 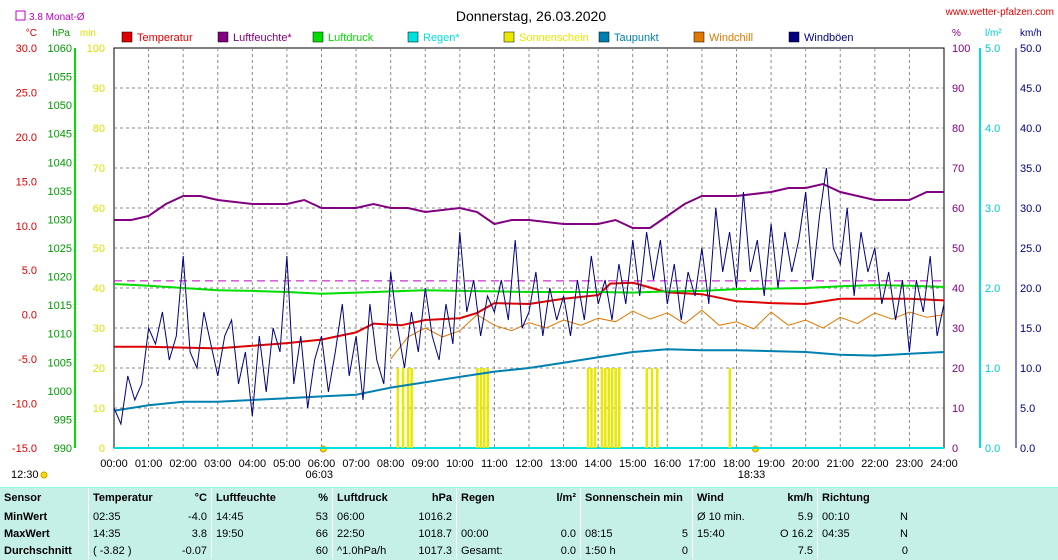 I want to click on chart-title: Donnerstag, 26.03.2020, so click(x=531, y=16).